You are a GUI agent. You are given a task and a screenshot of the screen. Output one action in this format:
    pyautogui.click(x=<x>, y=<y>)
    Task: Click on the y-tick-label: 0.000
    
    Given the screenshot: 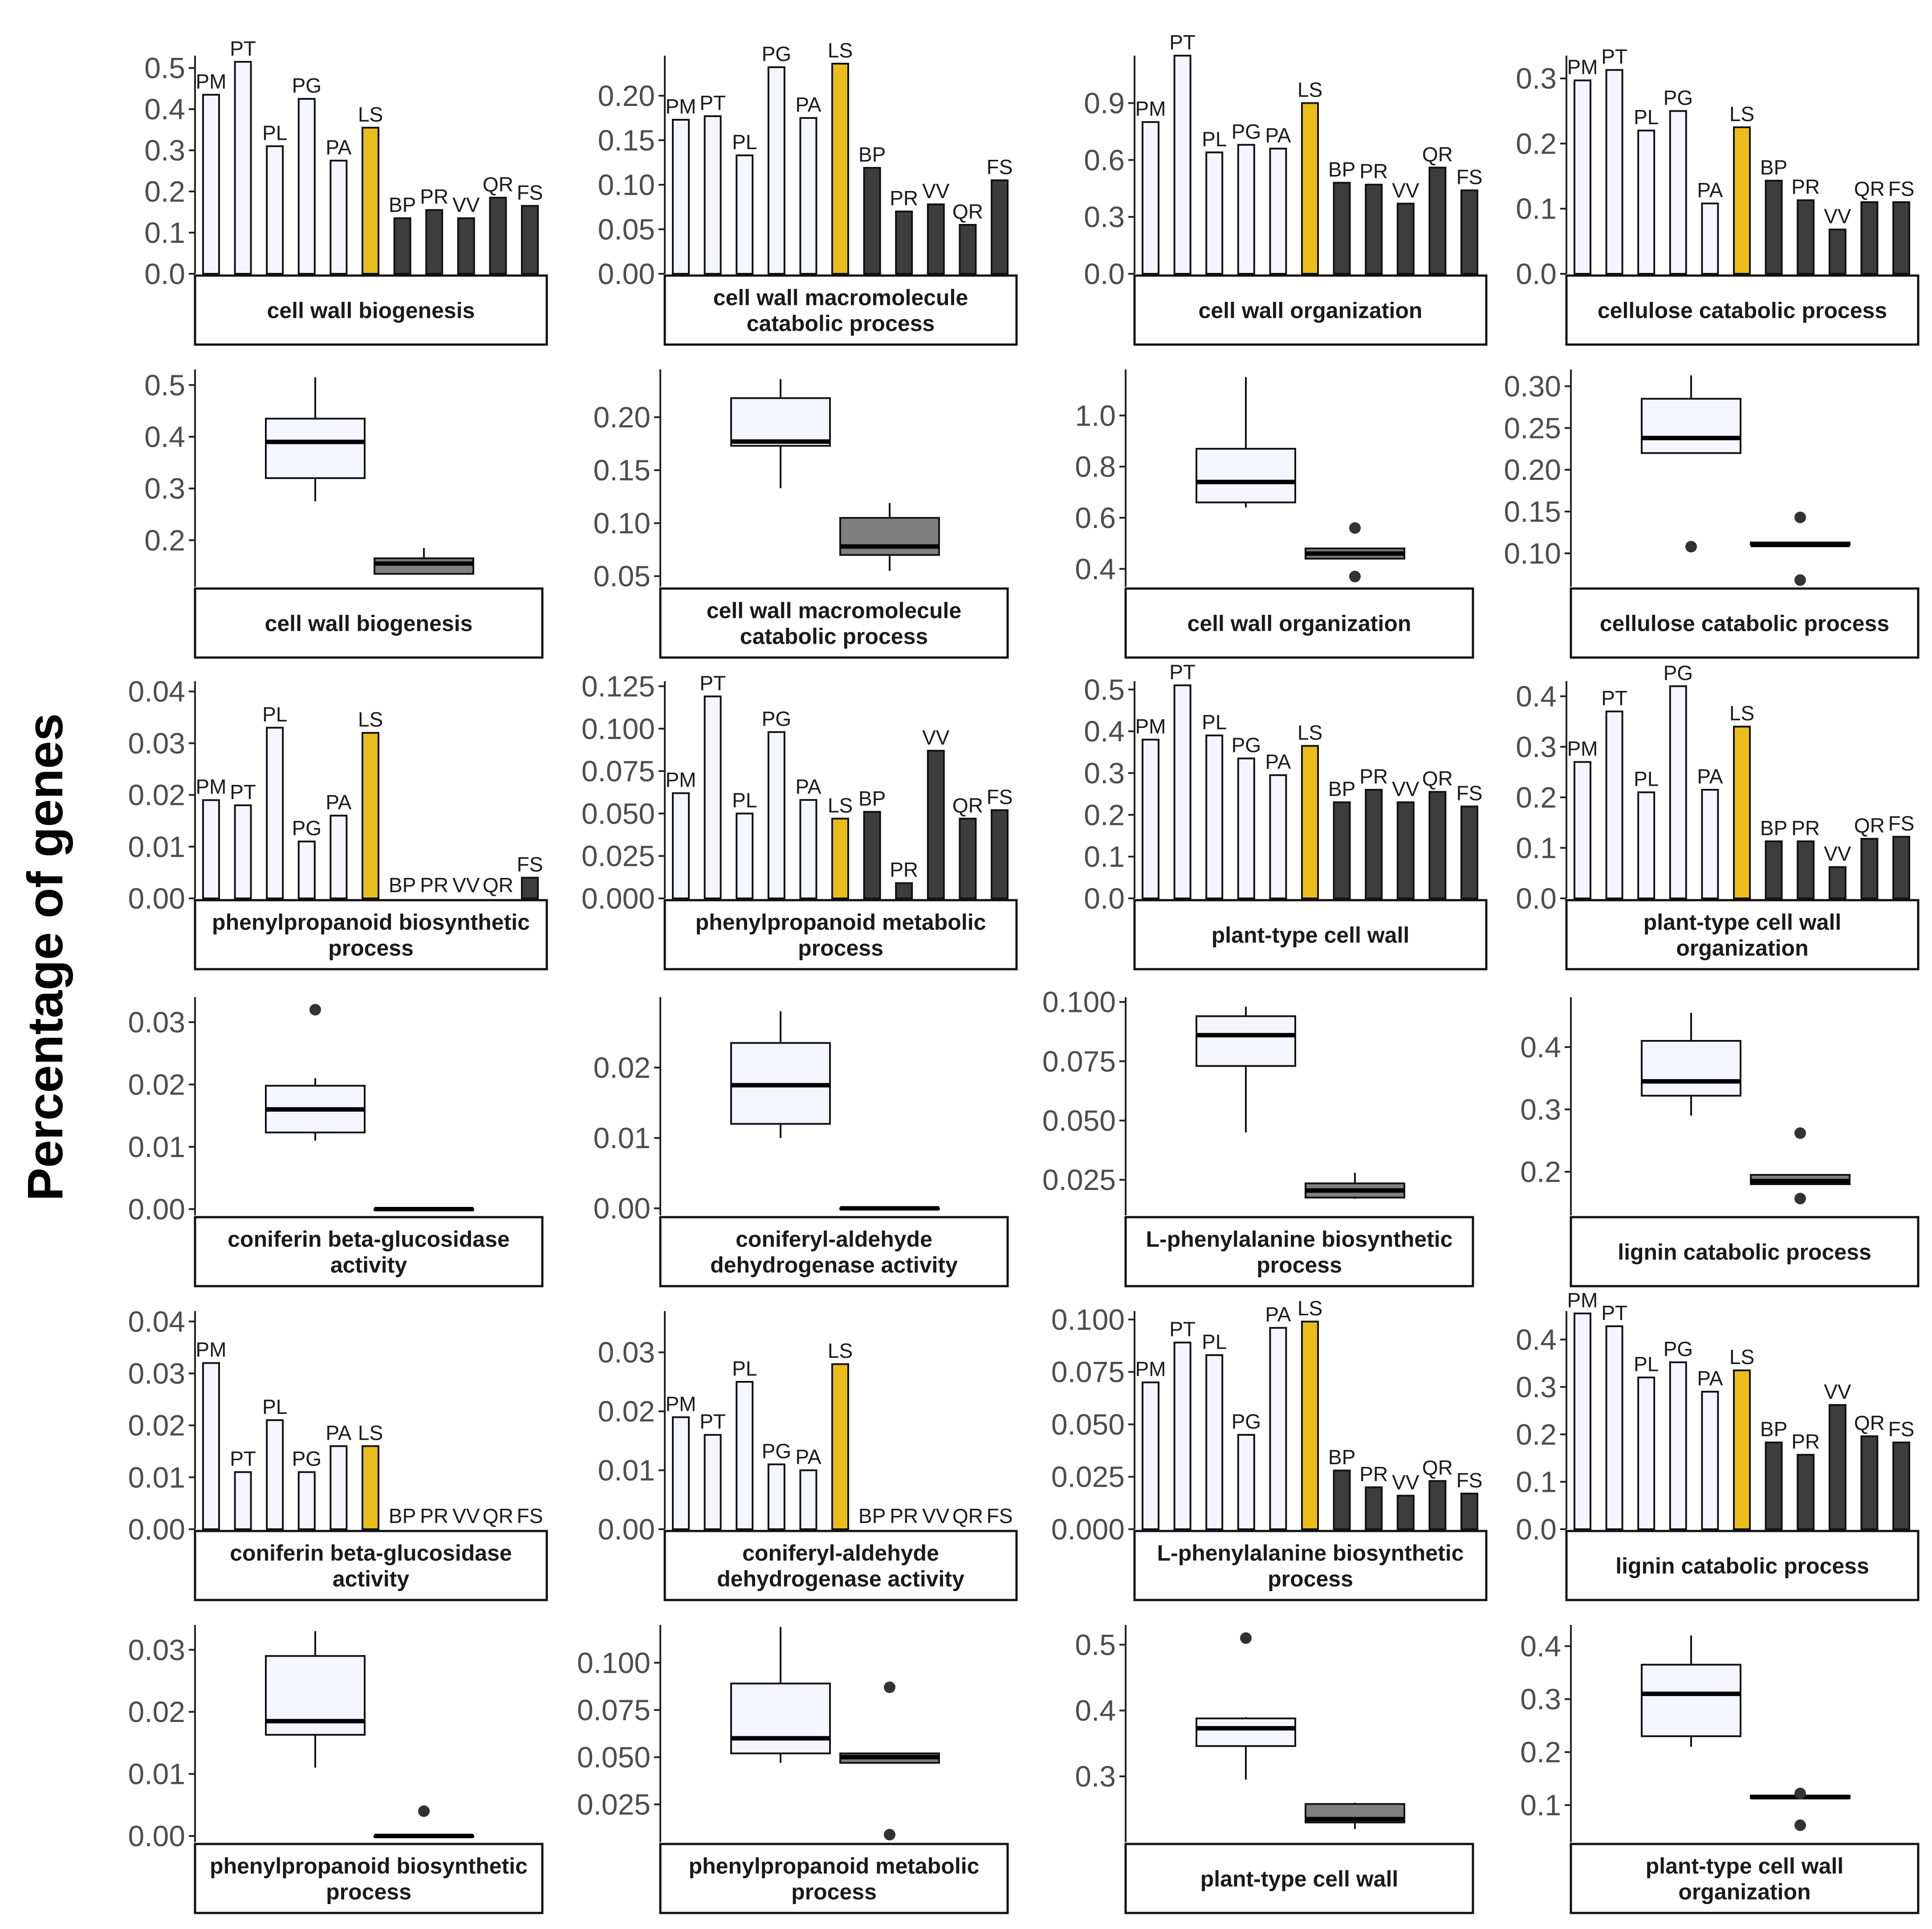 What is the action you would take?
    pyautogui.click(x=1088, y=1529)
    